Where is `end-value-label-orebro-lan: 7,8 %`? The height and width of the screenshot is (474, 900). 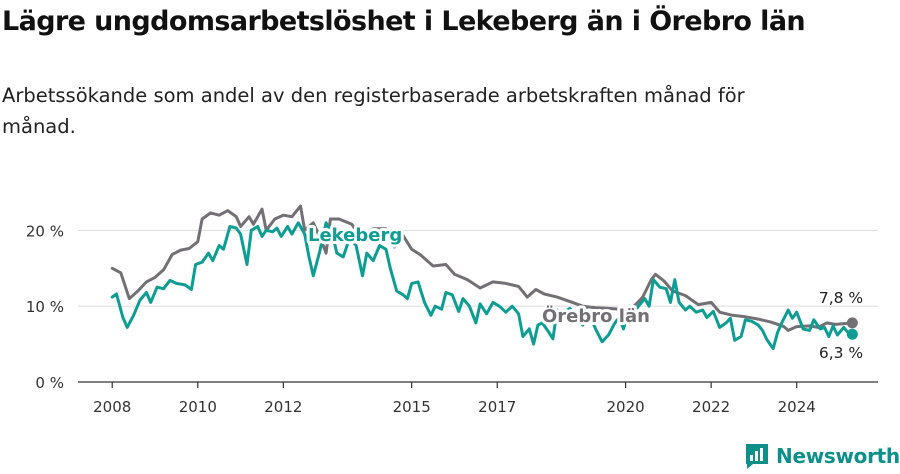 end-value-label-orebro-lan: 7,8 % is located at coordinates (841, 298).